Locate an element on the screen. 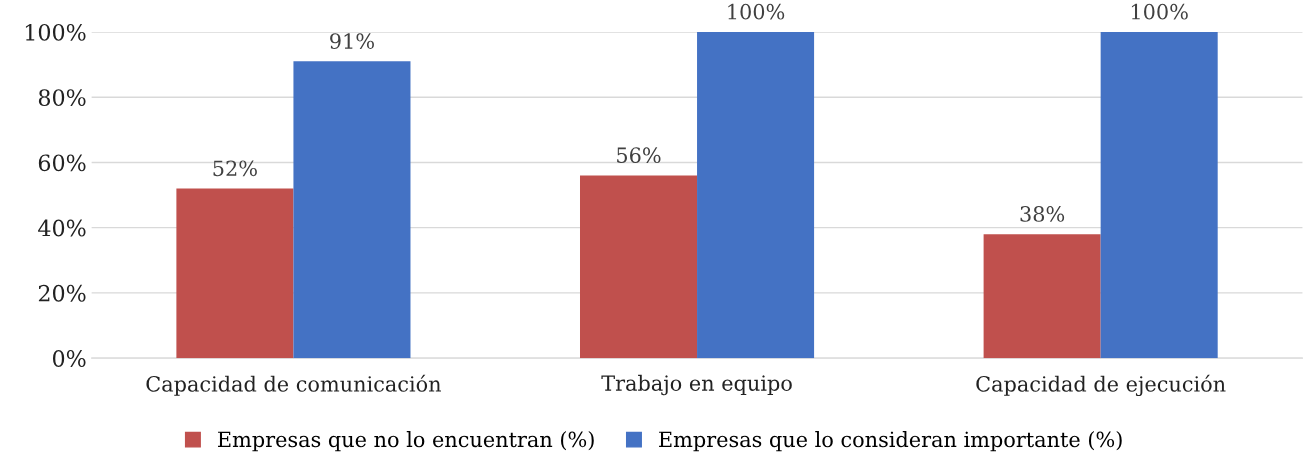 Image resolution: width=1309 pixels, height=470 pixels. x-tick-label: Capacidad de comunicación is located at coordinates (293, 385).